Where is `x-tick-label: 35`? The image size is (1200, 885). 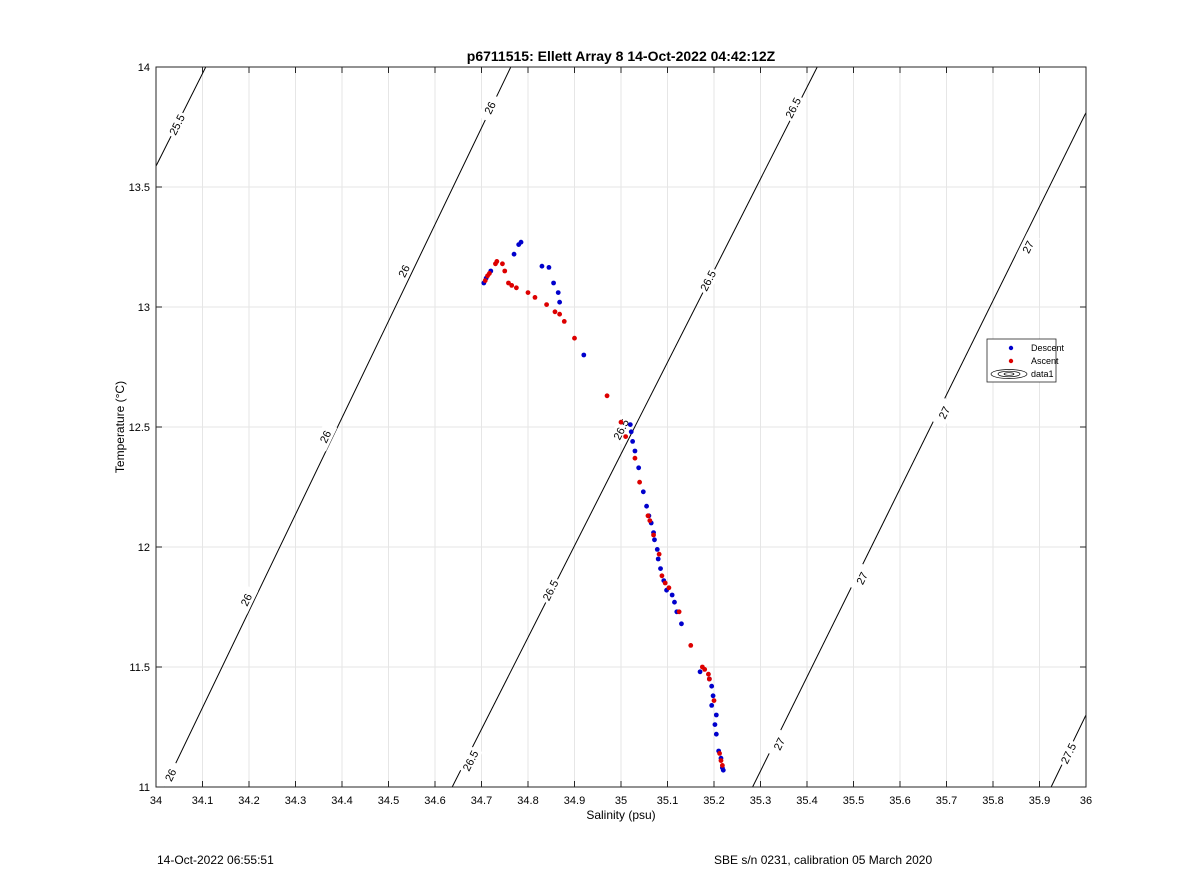 x-tick-label: 35 is located at coordinates (621, 801).